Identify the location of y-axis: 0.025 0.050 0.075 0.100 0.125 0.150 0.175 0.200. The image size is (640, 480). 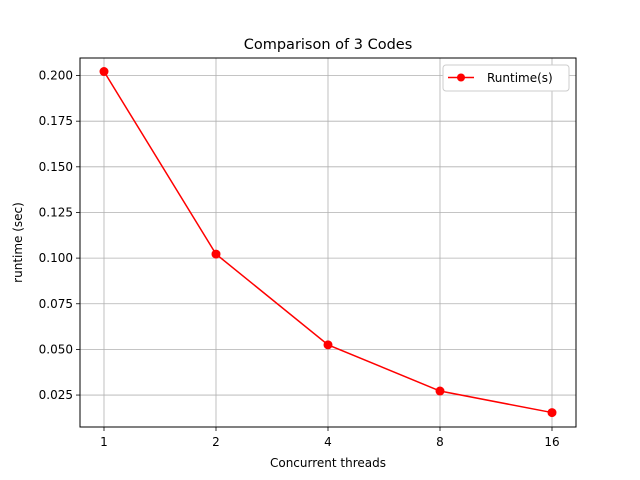
(59, 235).